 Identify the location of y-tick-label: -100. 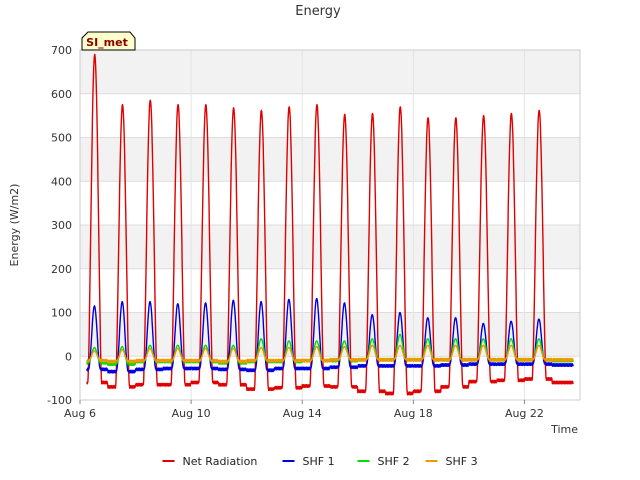
(59, 400).